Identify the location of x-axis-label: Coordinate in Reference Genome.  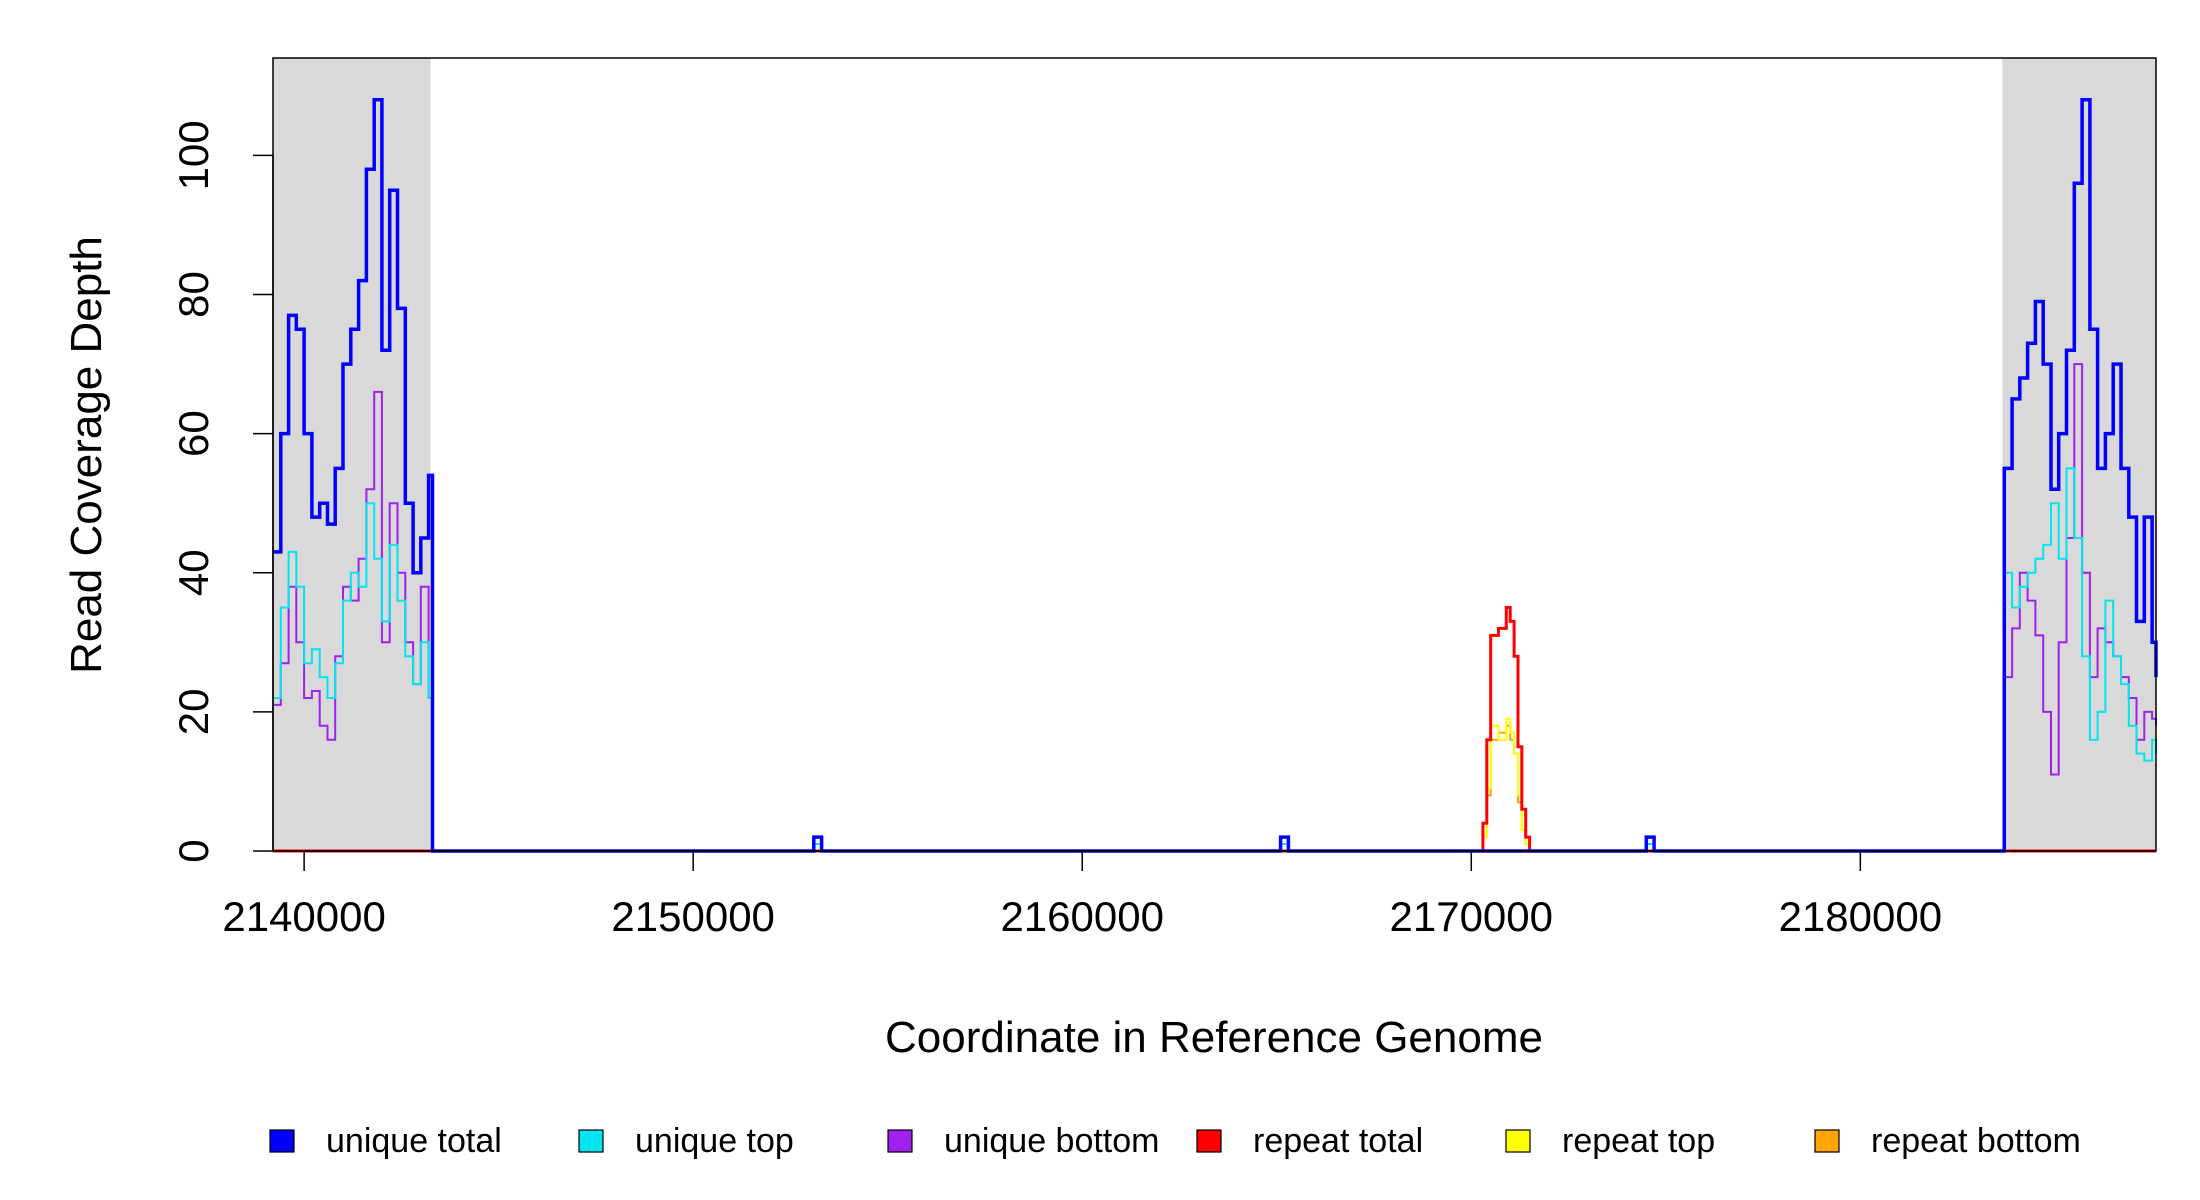
(1214, 1037).